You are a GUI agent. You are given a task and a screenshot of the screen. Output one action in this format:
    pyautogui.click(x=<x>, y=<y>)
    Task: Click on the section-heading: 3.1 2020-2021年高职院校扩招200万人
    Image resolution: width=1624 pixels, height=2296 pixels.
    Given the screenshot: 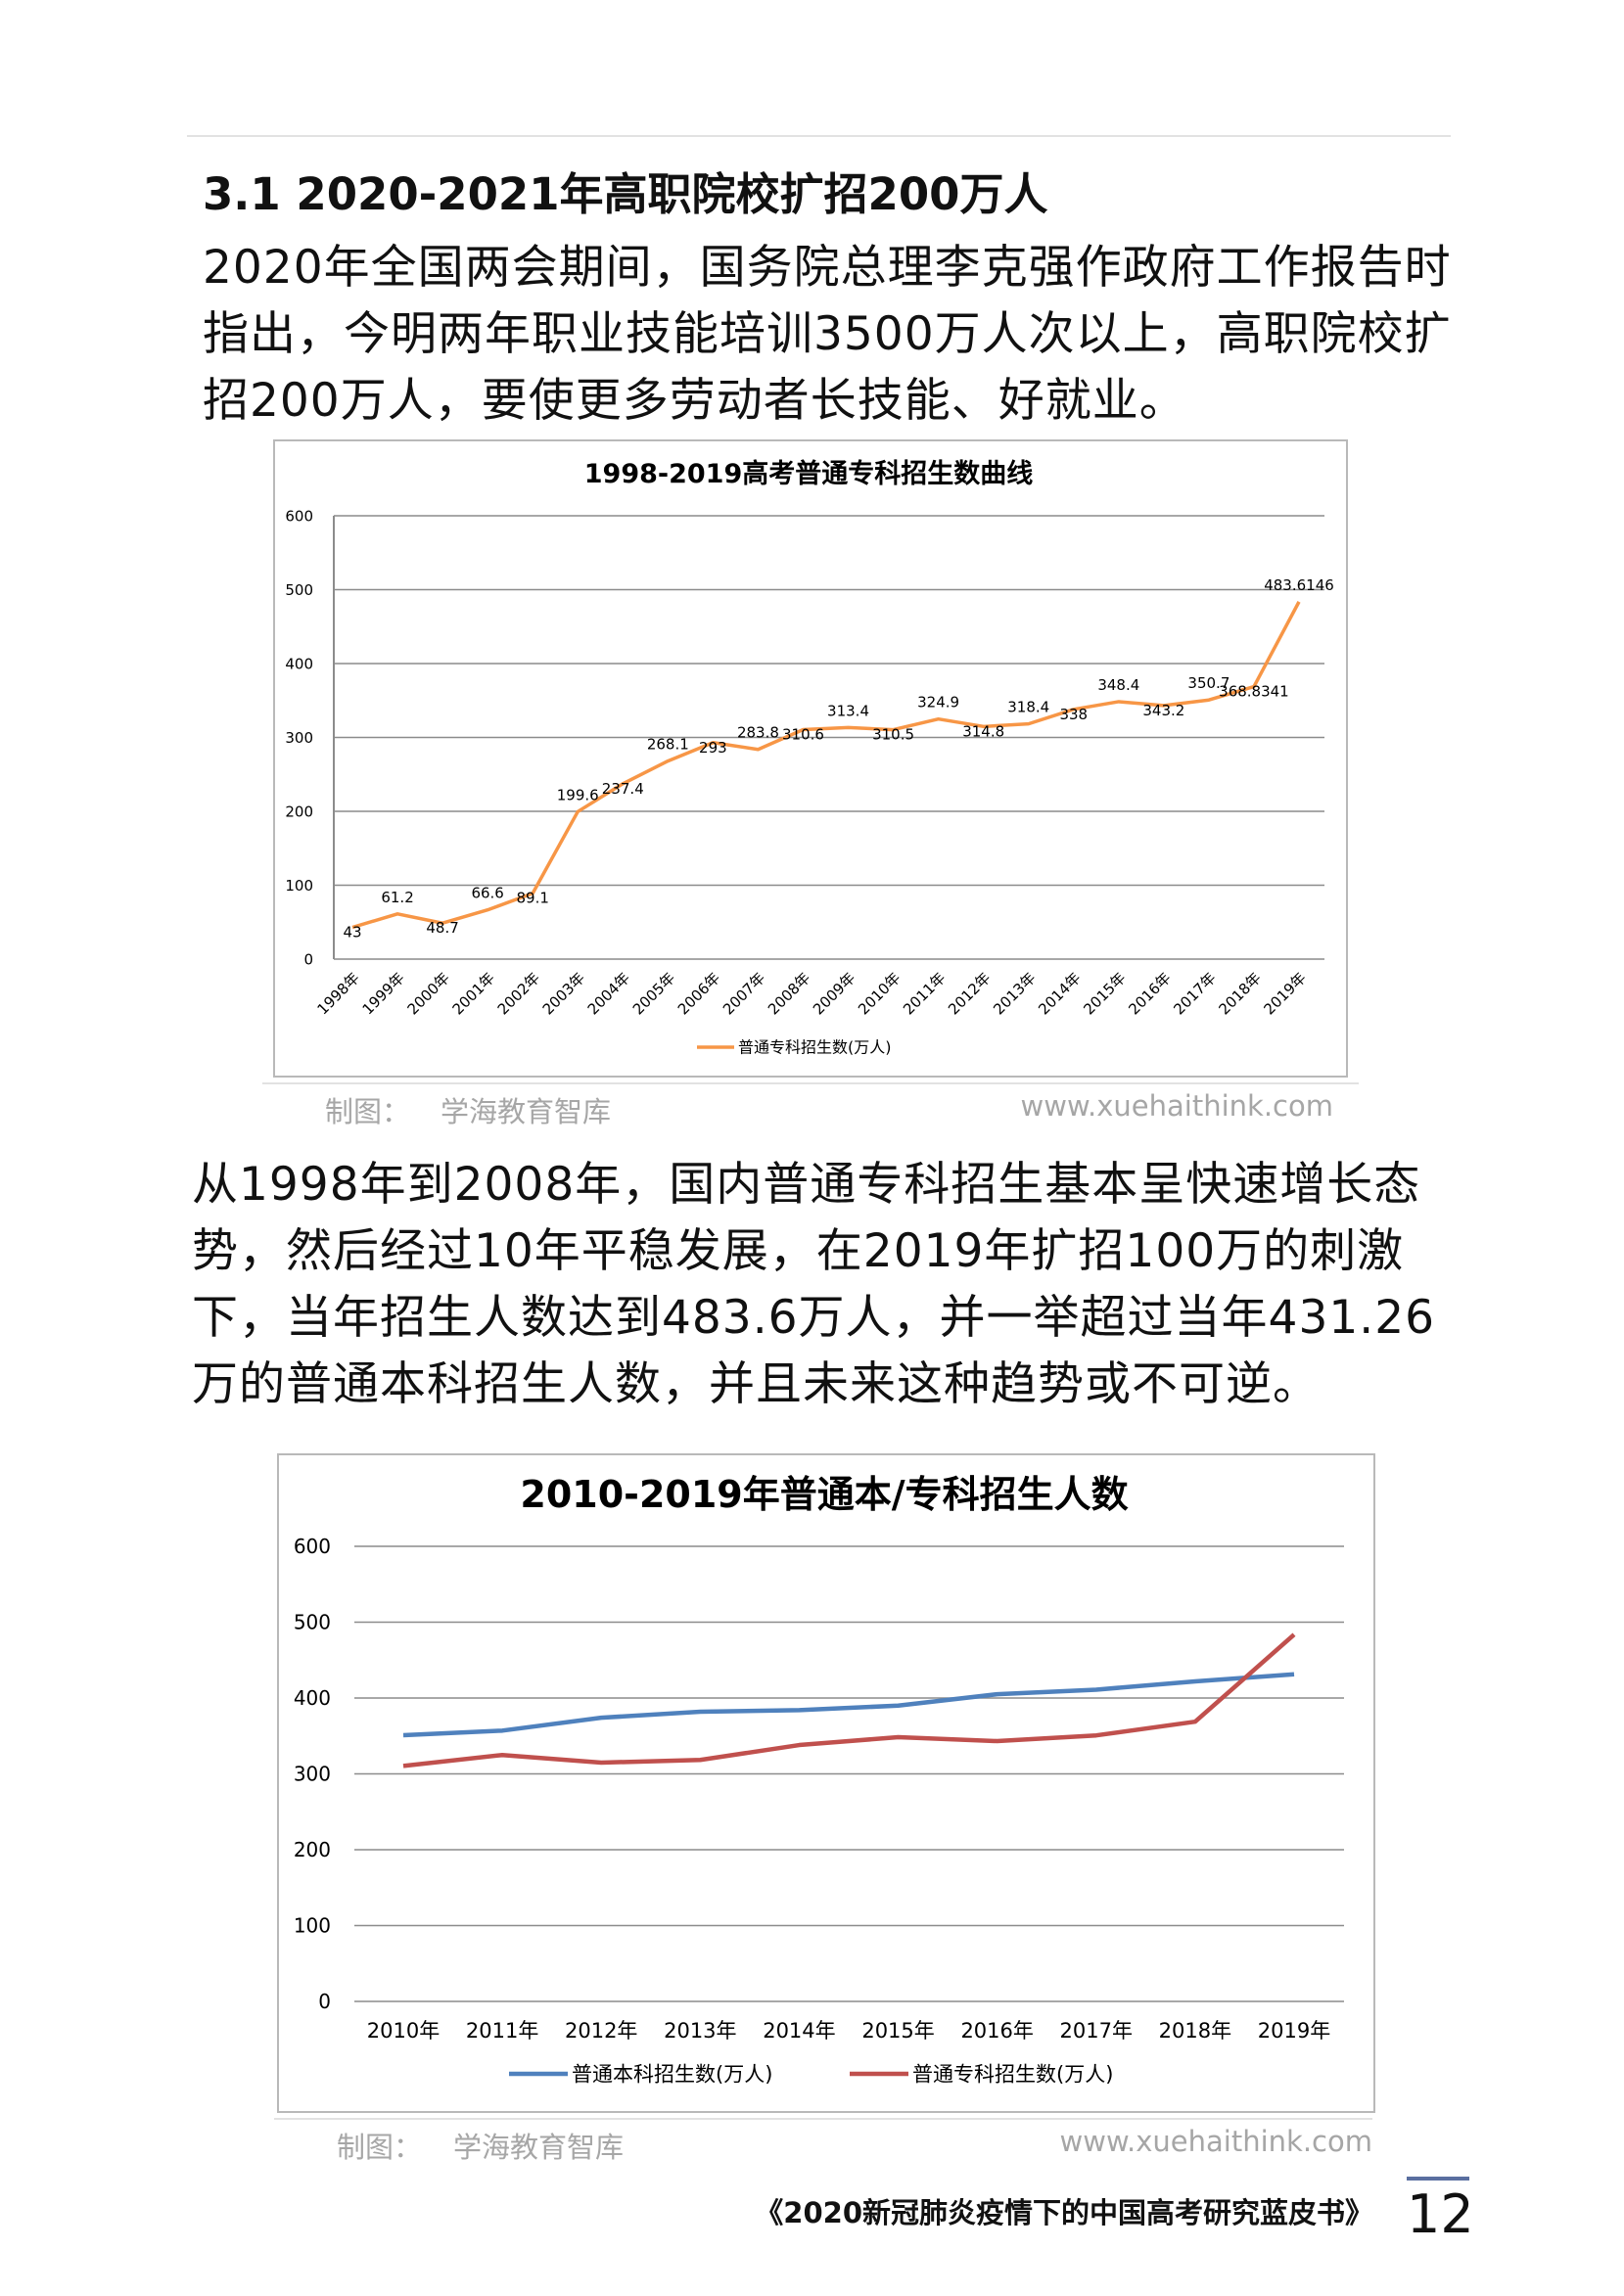 What is the action you would take?
    pyautogui.click(x=625, y=194)
    